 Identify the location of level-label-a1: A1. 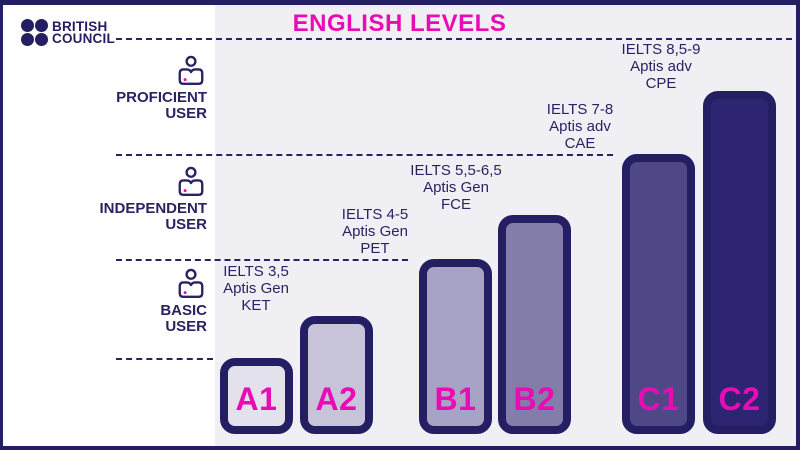
(256, 399).